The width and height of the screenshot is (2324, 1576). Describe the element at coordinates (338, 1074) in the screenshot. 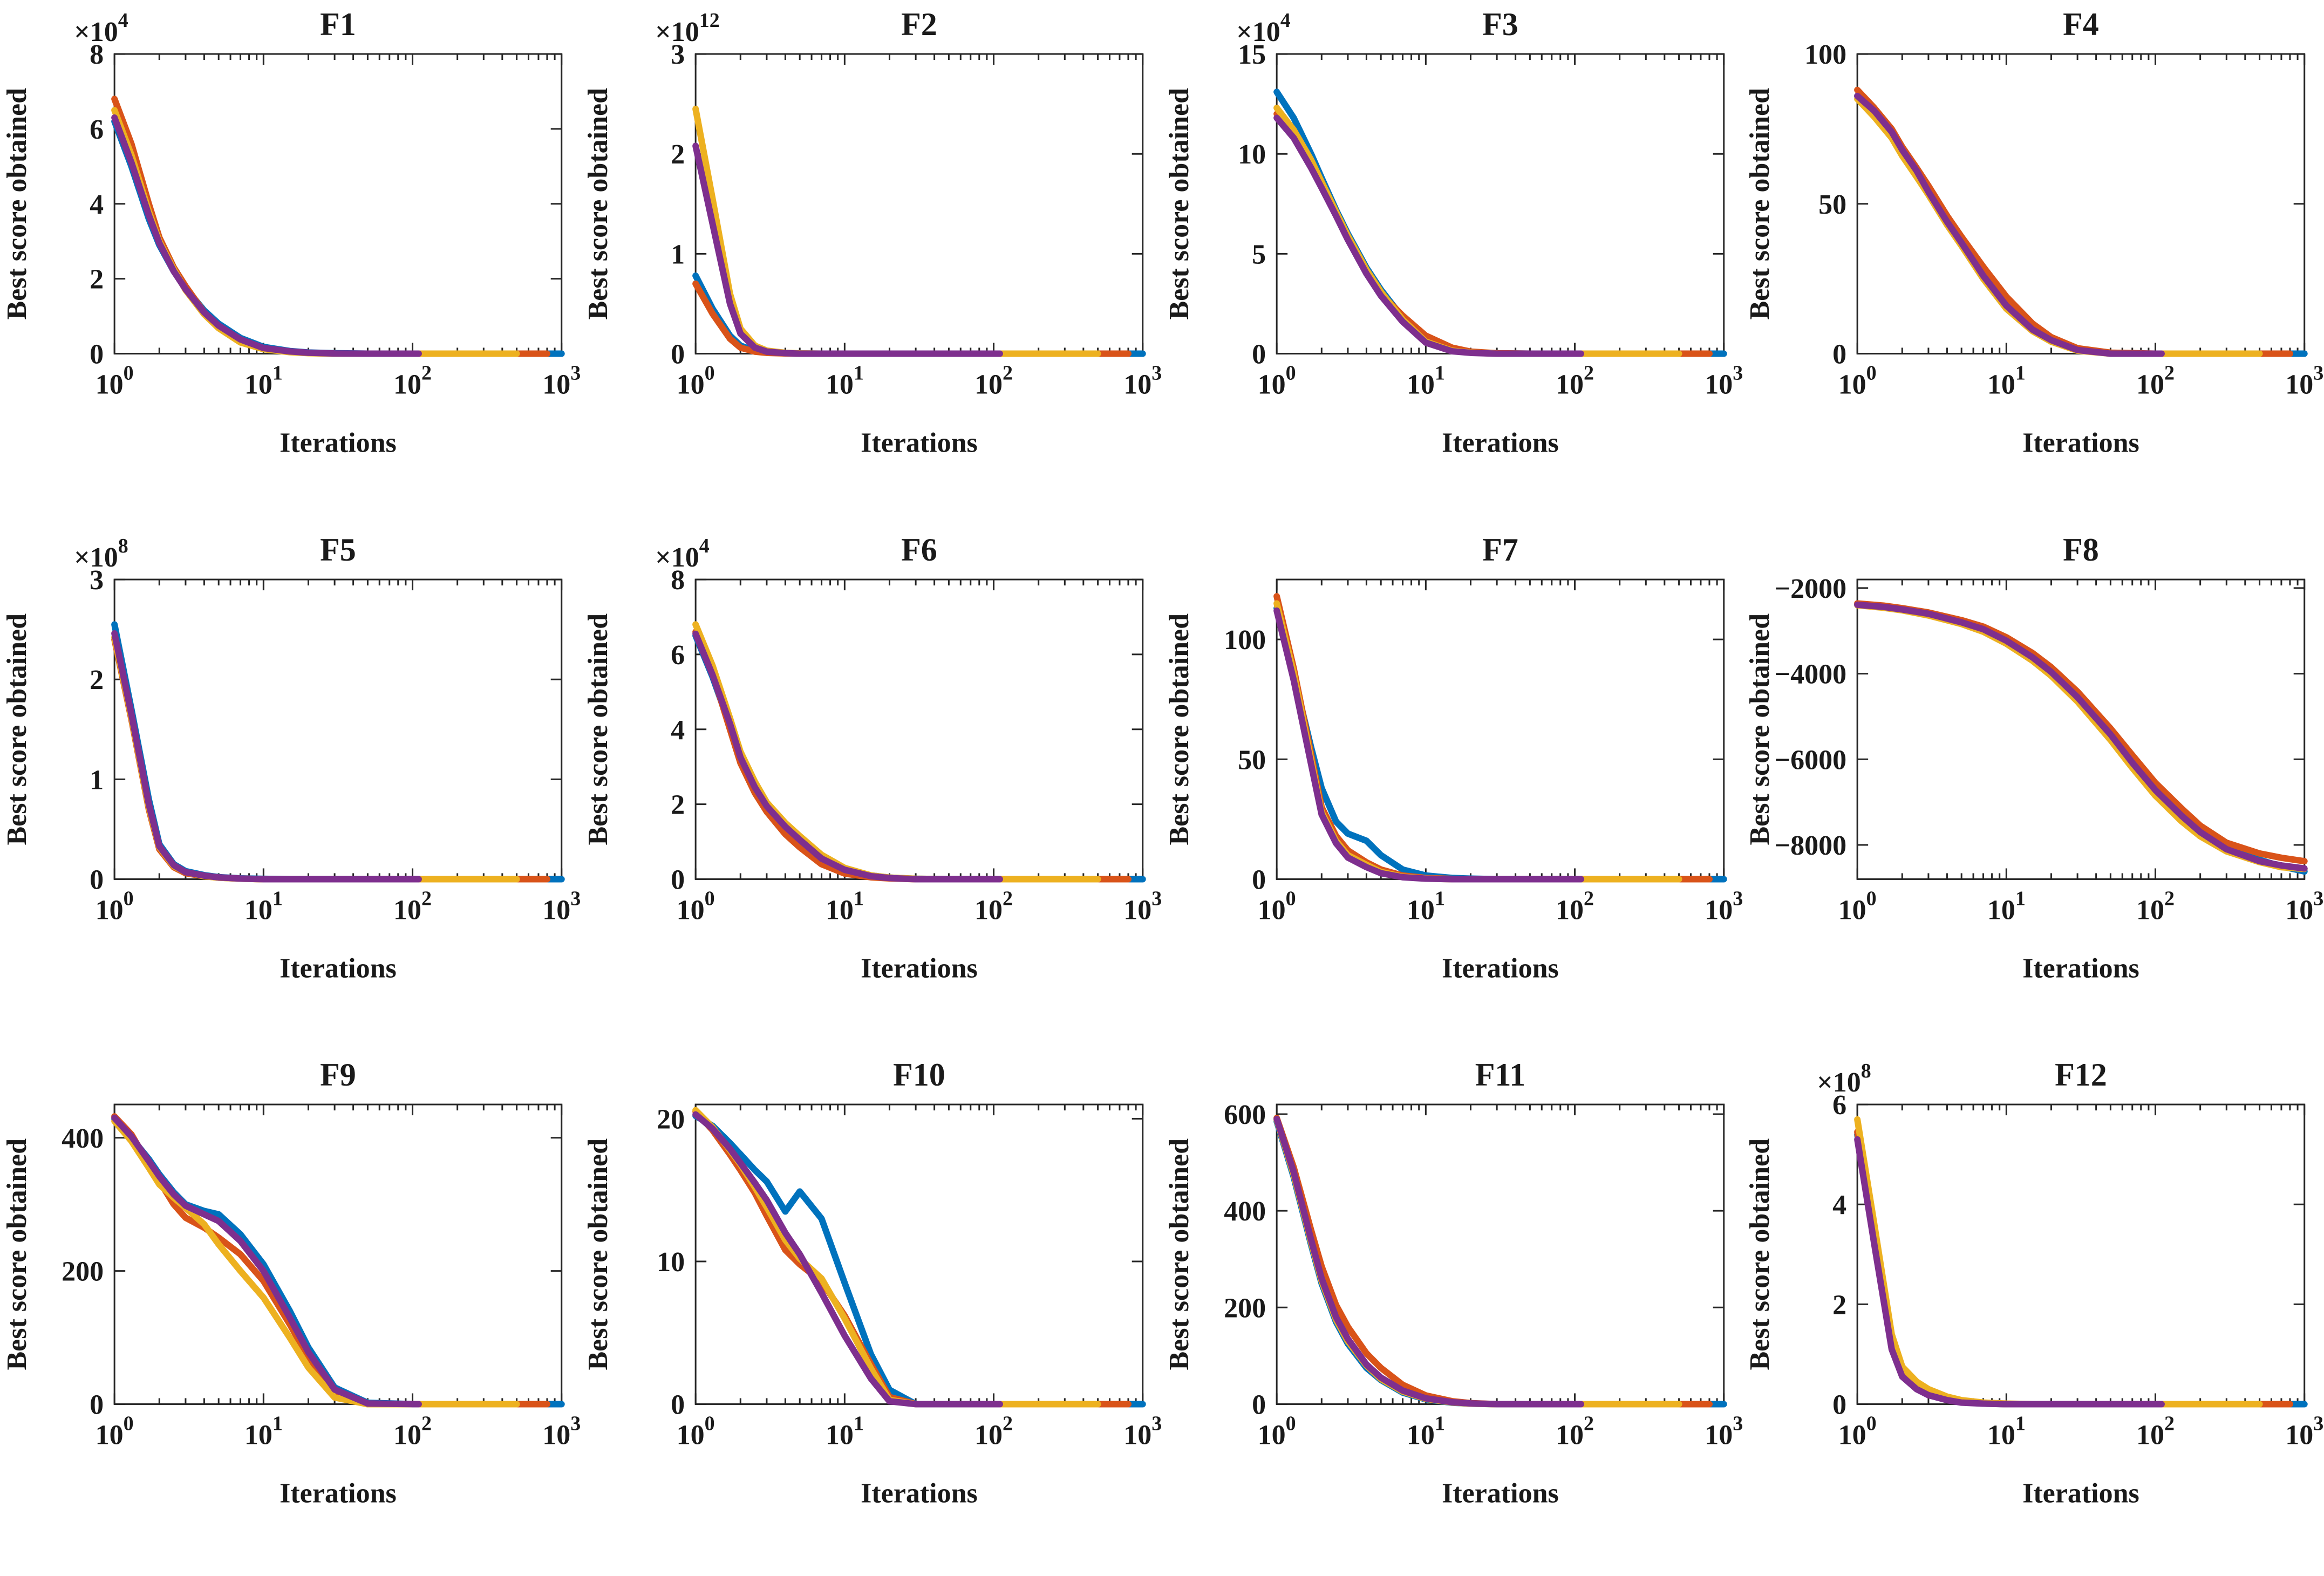

I see `chart-title: F9` at that location.